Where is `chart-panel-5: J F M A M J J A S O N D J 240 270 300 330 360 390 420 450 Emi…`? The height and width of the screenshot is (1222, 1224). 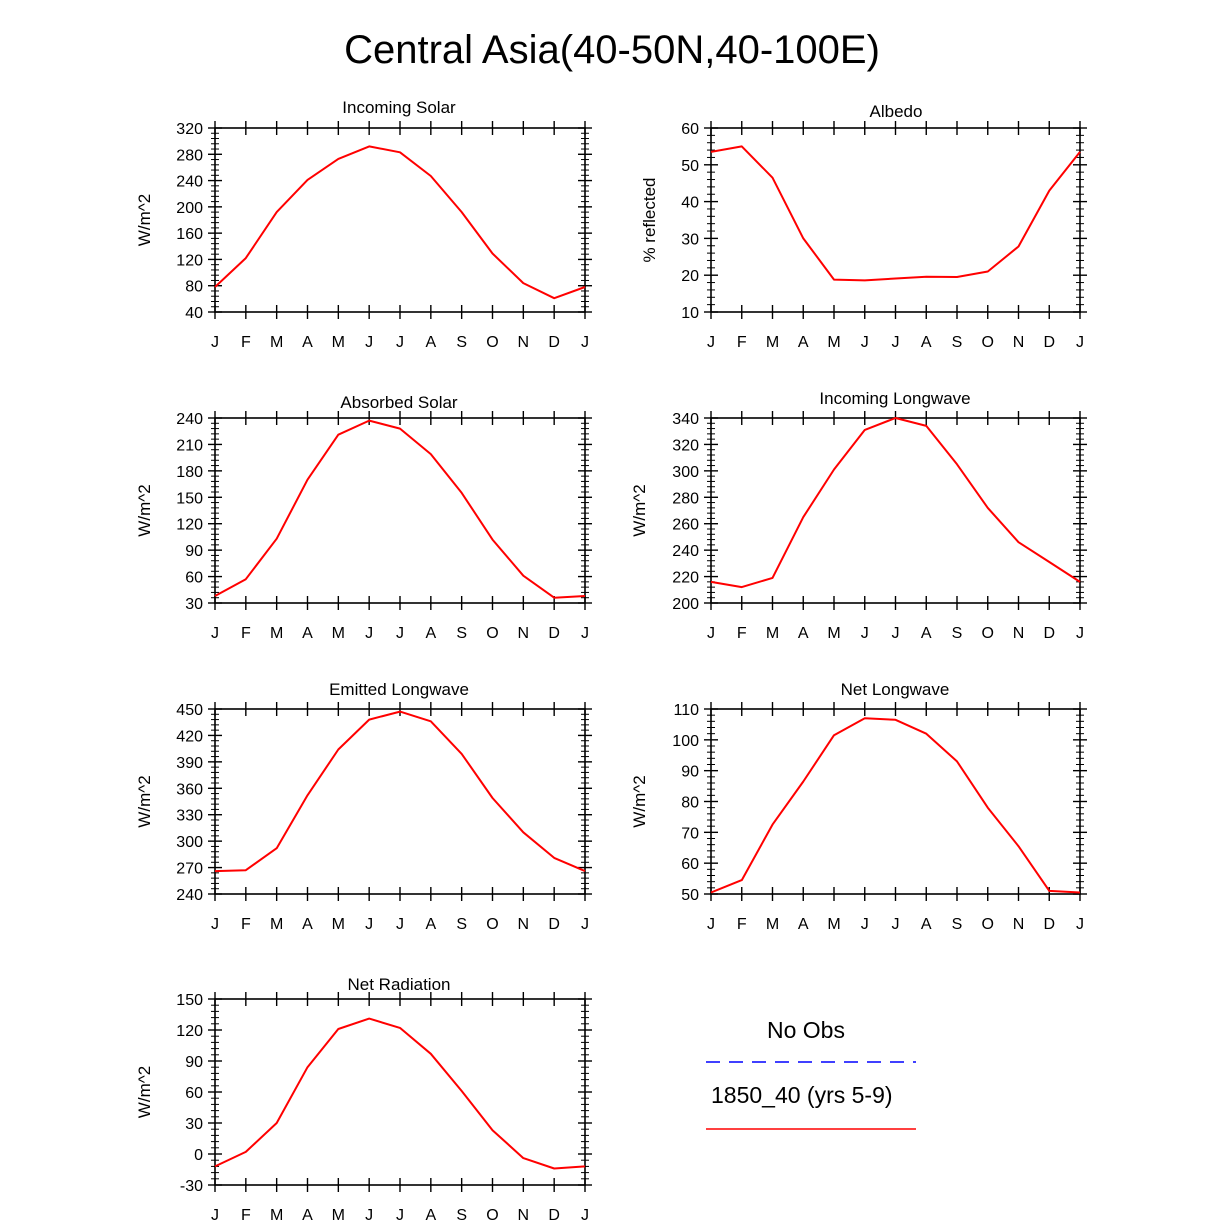
chart-panel-5: J F M A M J J A S O N D J 240 270 300 330 360 390 420 450 Emi… is located at coordinates (363, 806).